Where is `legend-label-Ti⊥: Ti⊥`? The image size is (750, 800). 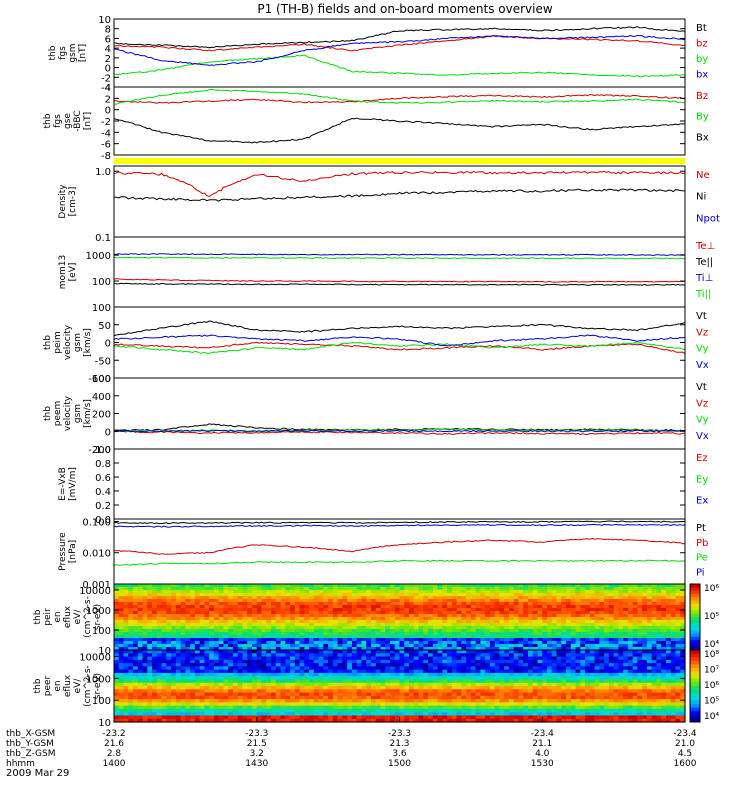
legend-label-Ti⊥: Ti⊥ is located at coordinates (704, 278).